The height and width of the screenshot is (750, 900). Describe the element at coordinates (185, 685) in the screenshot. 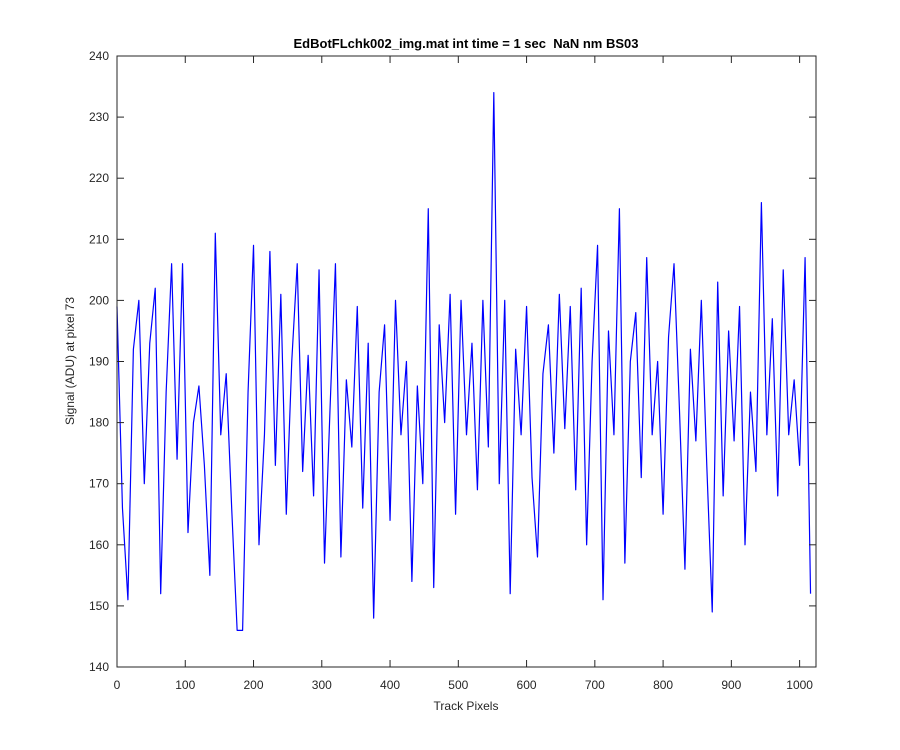

I see `x-tick-label: 100` at that location.